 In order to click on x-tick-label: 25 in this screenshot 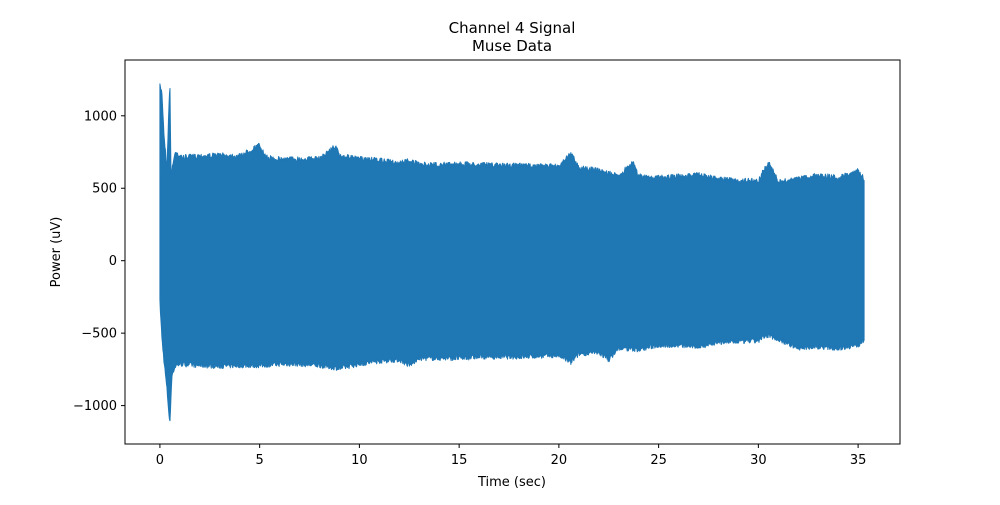, I will do `click(658, 460)`.